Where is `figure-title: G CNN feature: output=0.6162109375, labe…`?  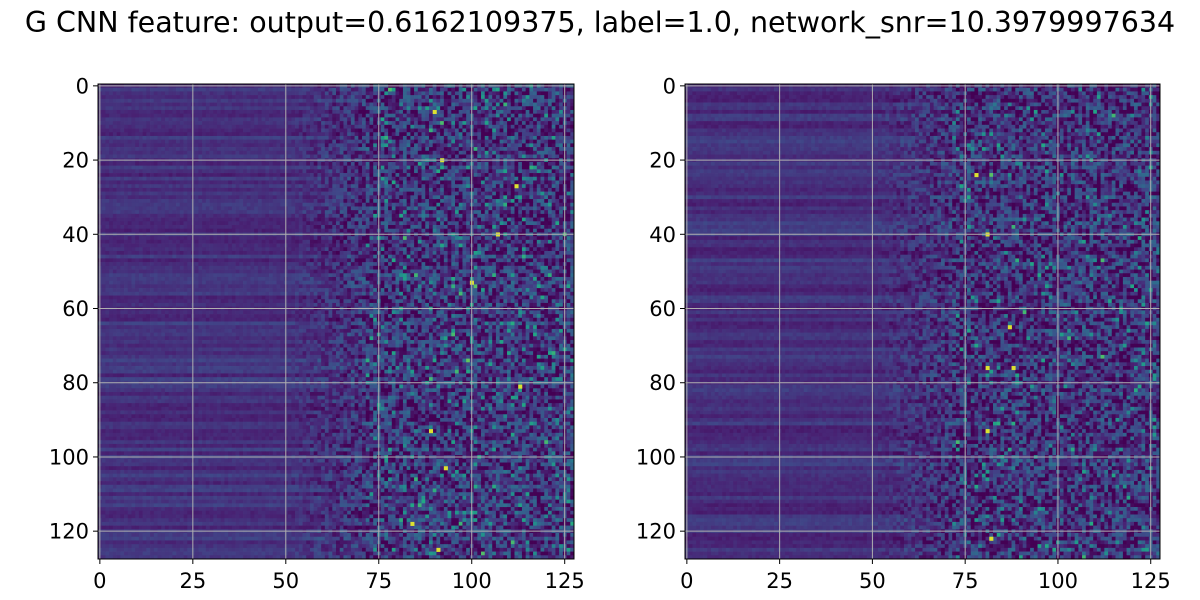
figure-title: G CNN feature: output=0.6162109375, labe… is located at coordinates (600, 25).